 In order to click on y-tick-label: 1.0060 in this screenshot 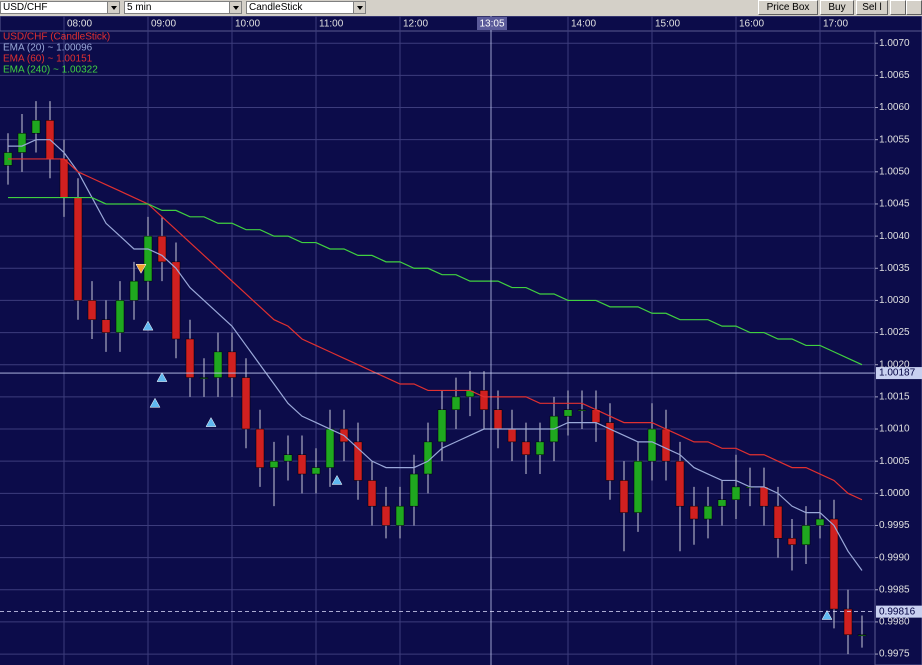, I will do `click(894, 107)`.